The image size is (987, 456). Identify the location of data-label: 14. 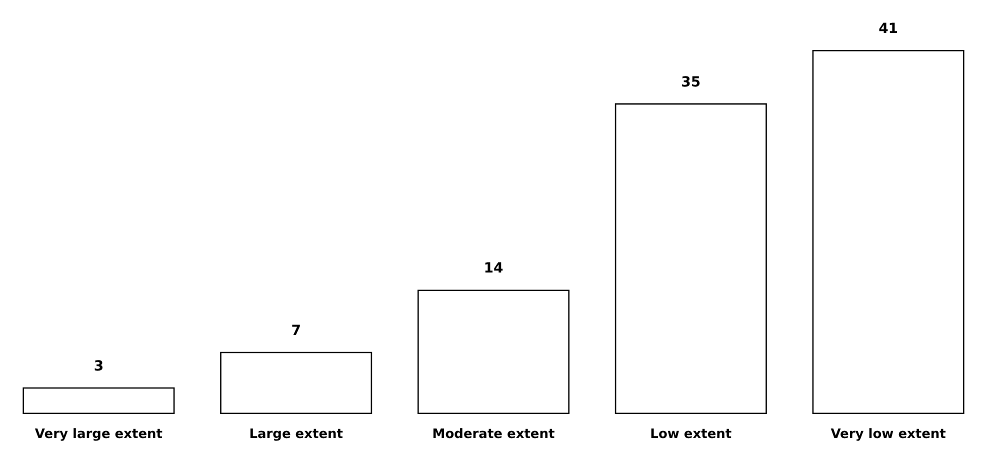
(494, 268).